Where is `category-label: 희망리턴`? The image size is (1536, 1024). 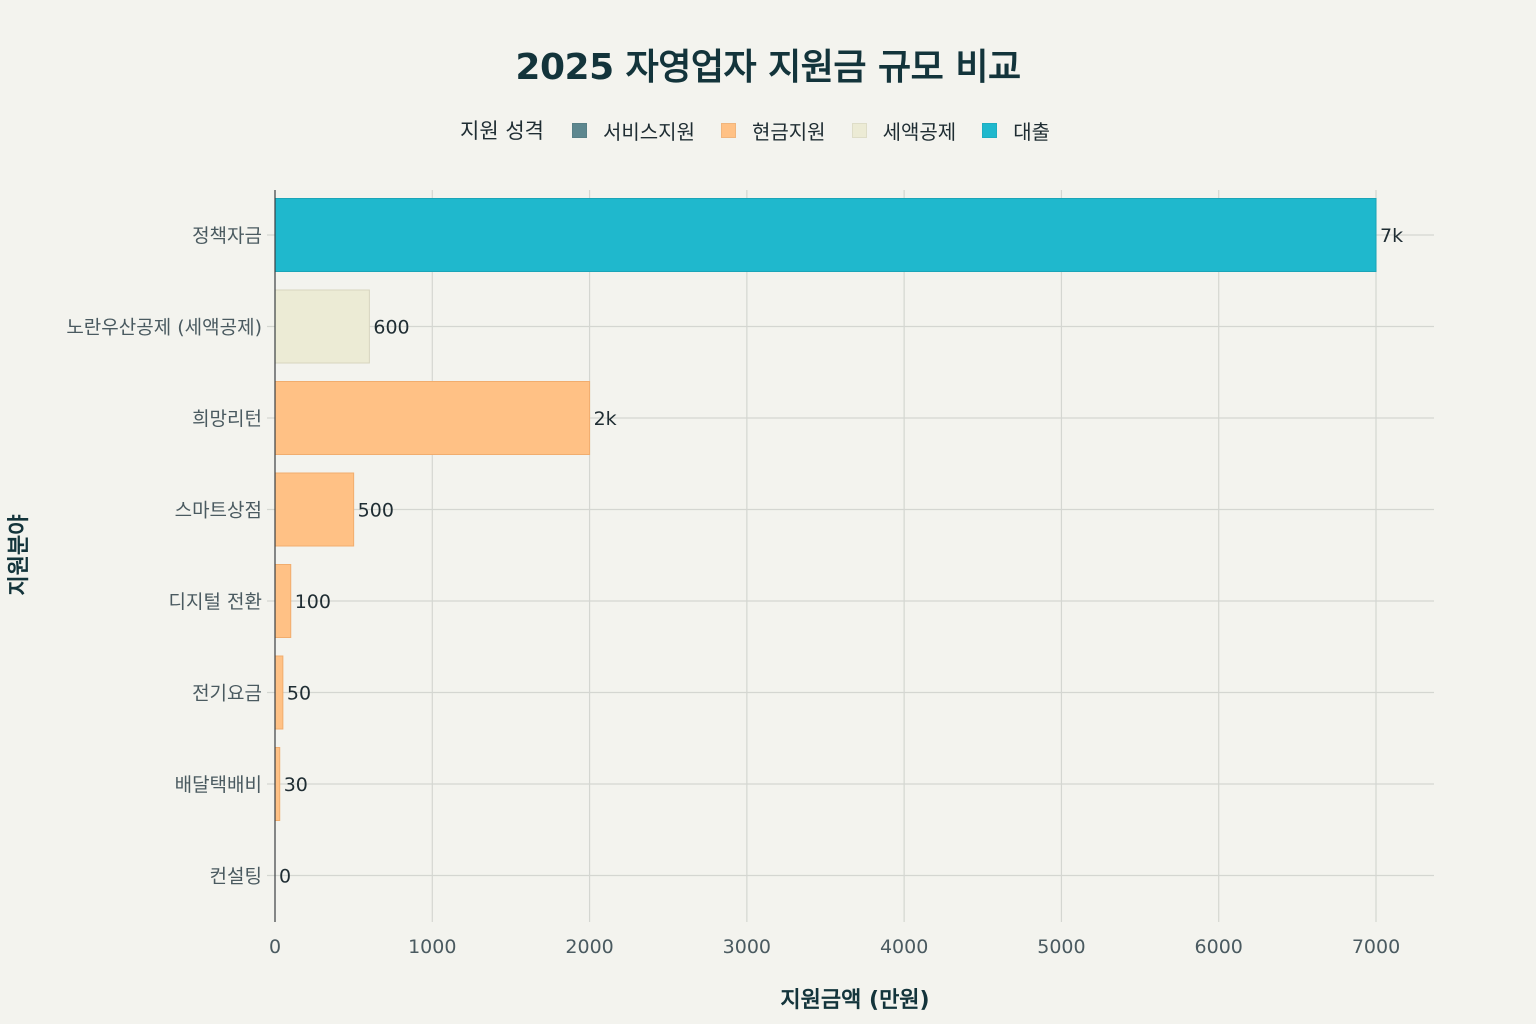
category-label: 희망리턴 is located at coordinates (227, 419).